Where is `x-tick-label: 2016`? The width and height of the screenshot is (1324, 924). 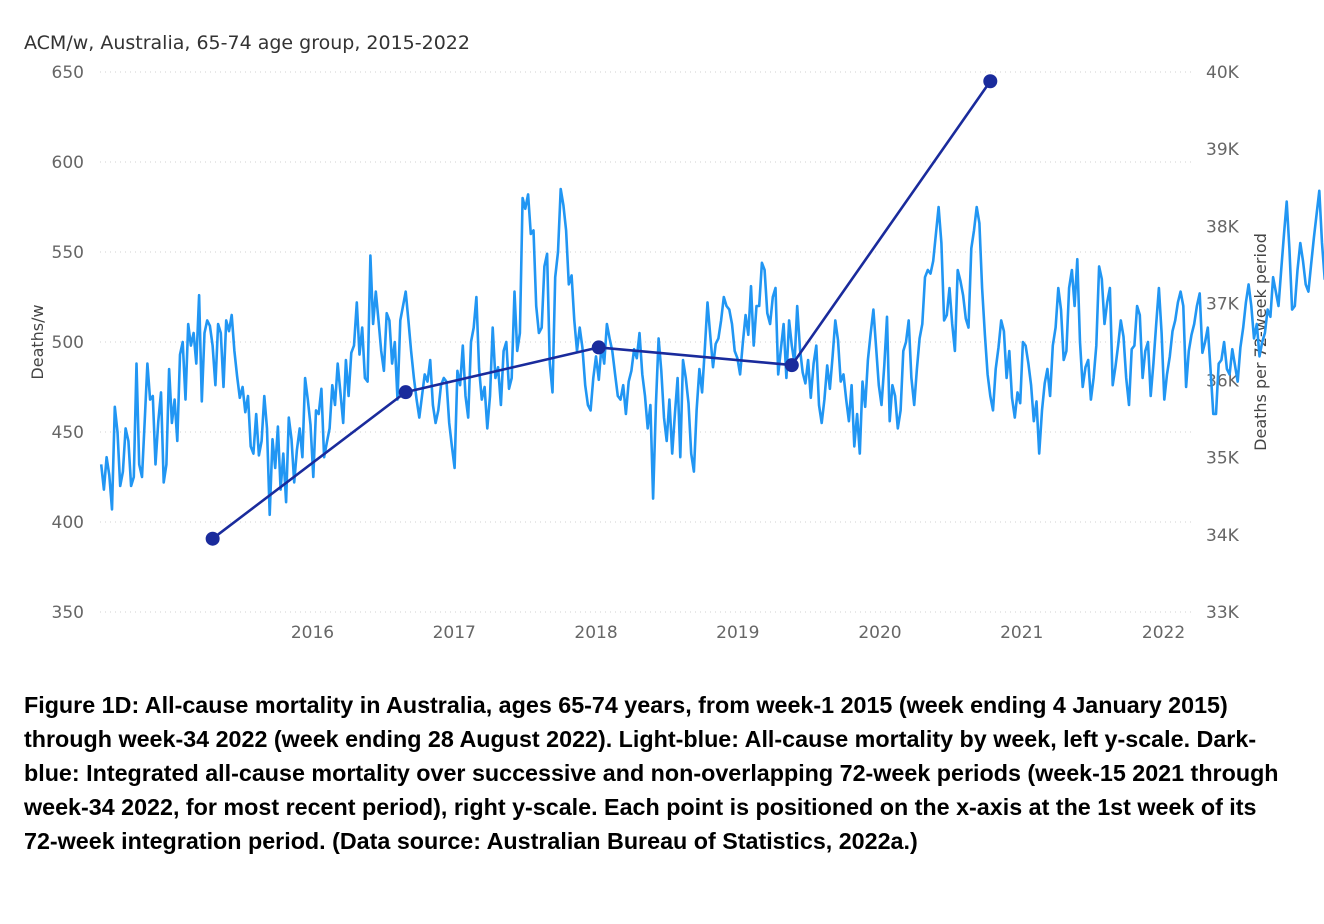 x-tick-label: 2016 is located at coordinates (312, 633).